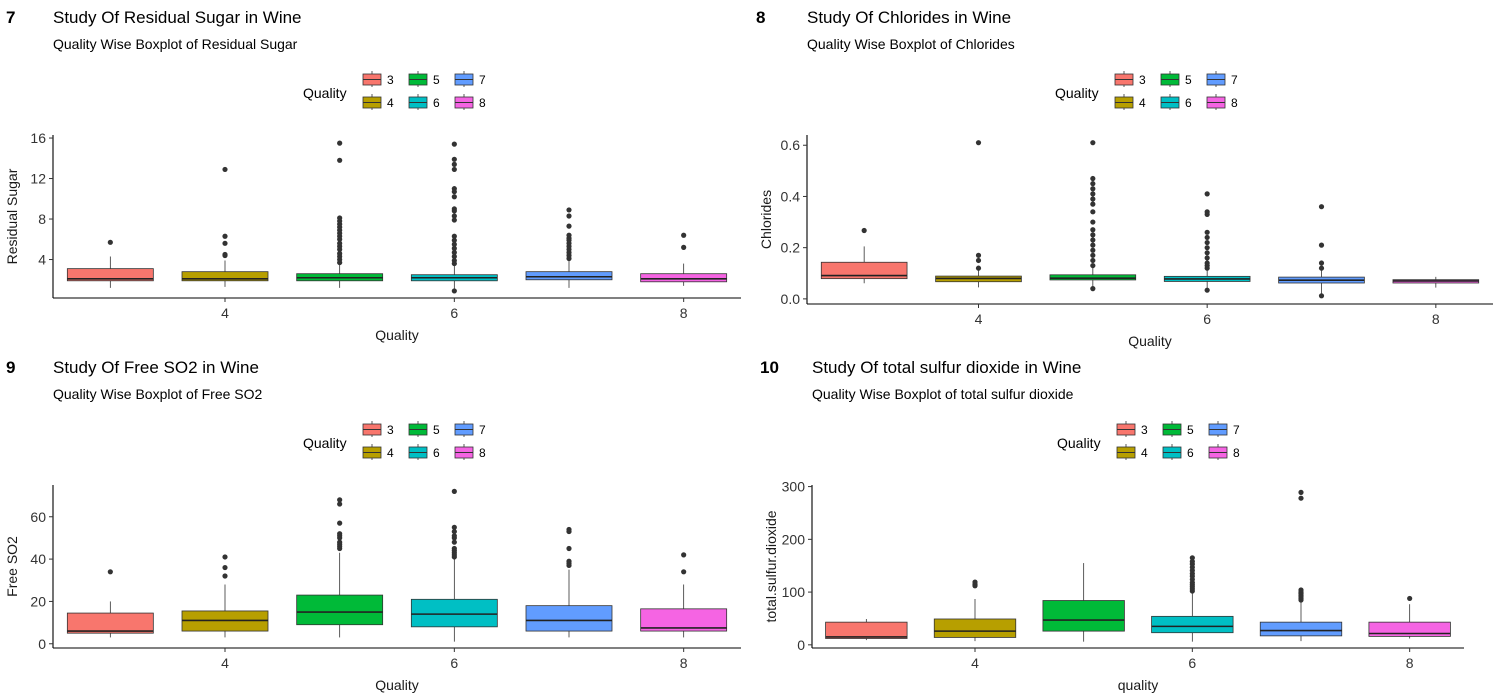 Image resolution: width=1500 pixels, height=700 pixels. I want to click on chart-title: Study Of Free SO2 in Wine, so click(156, 367).